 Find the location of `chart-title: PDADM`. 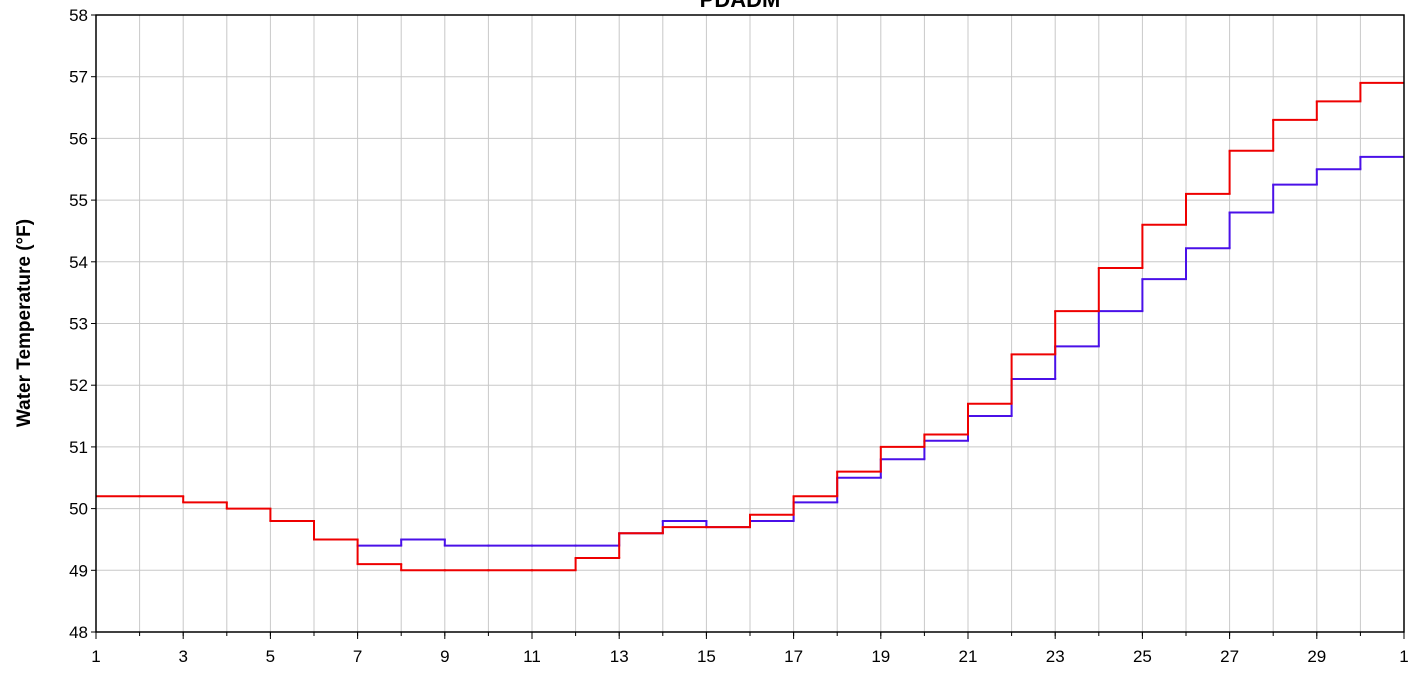

chart-title: PDADM is located at coordinates (740, 6).